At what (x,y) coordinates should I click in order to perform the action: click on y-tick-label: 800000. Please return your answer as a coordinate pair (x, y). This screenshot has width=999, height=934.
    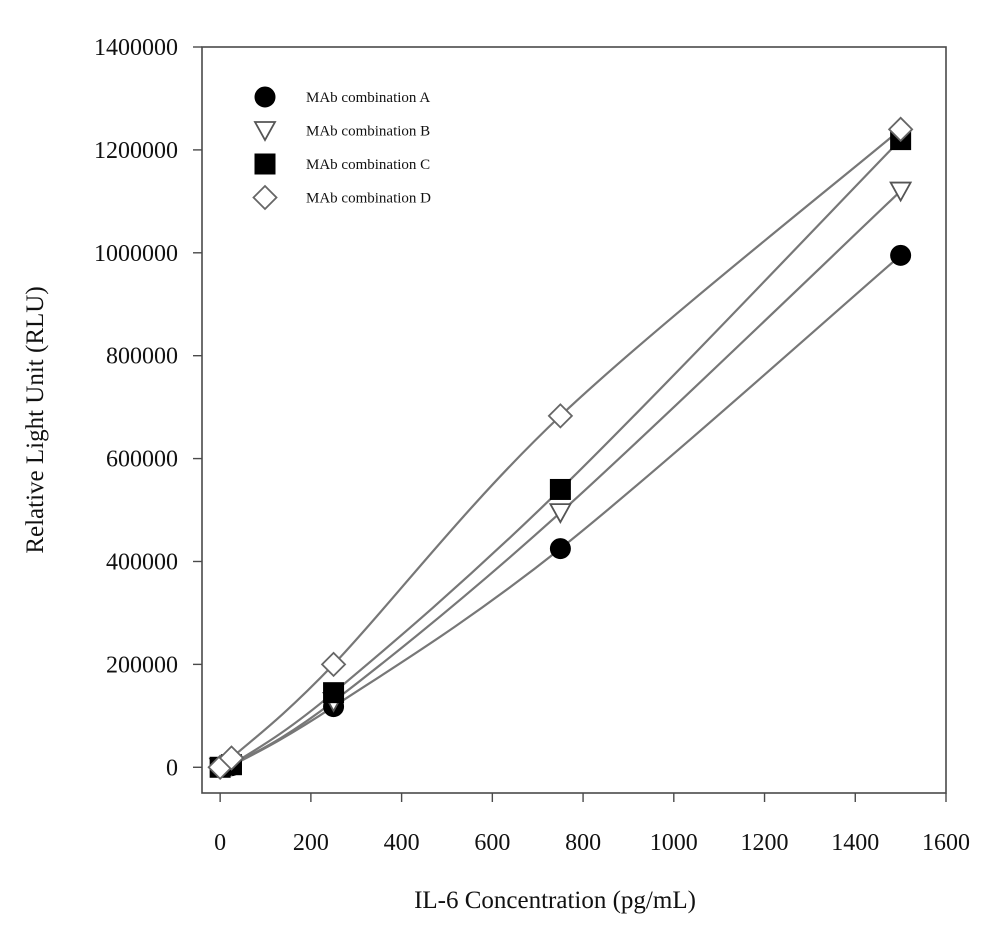
    Looking at the image, I should click on (142, 357).